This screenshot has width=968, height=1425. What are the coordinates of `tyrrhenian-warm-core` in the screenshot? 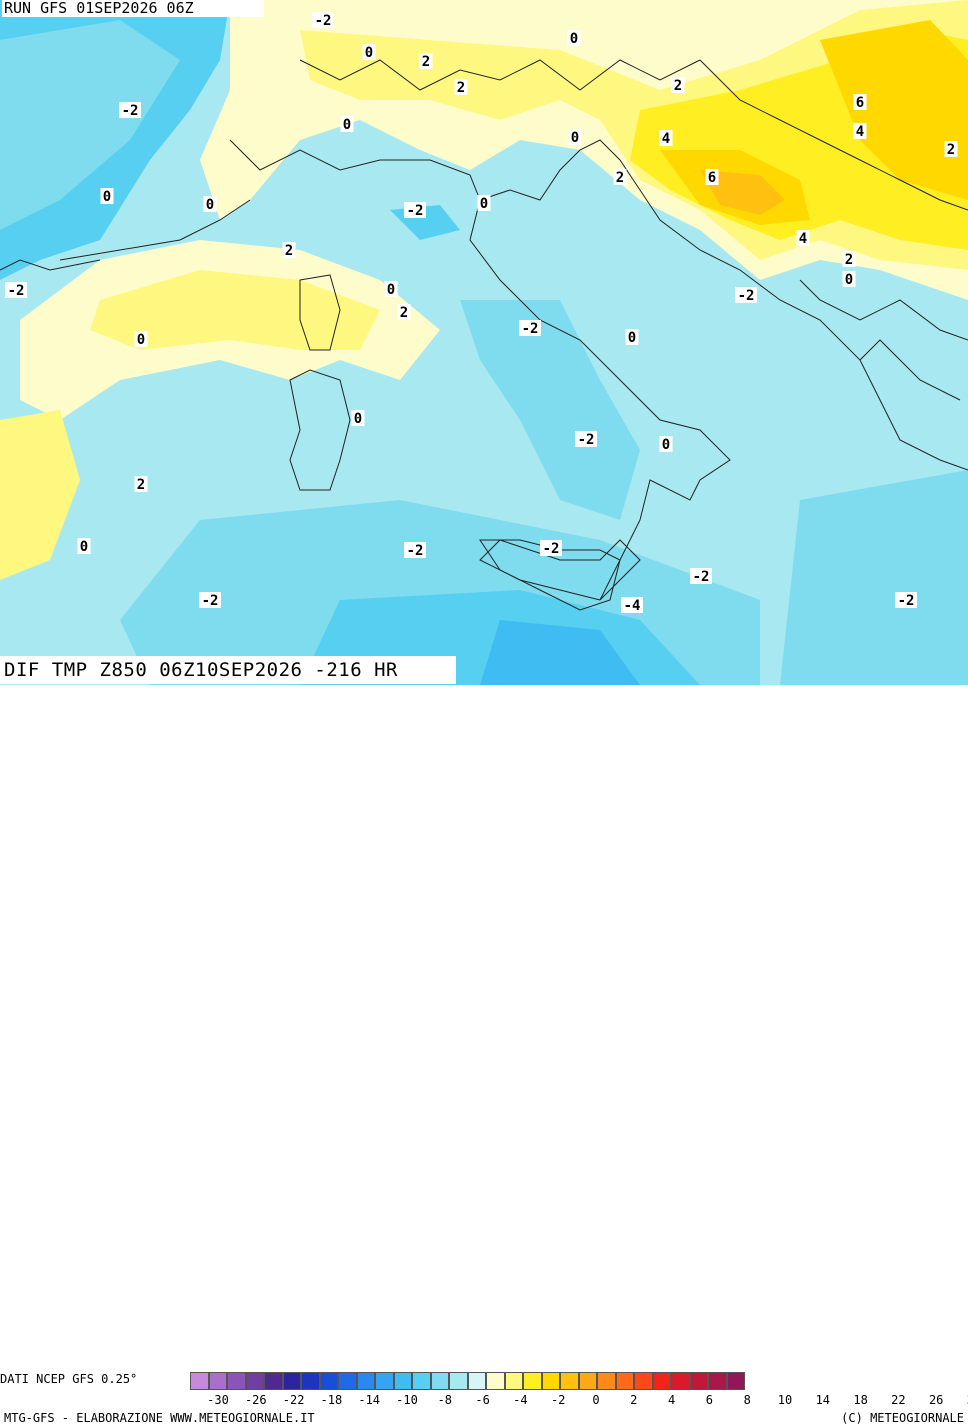 It's located at (235, 310).